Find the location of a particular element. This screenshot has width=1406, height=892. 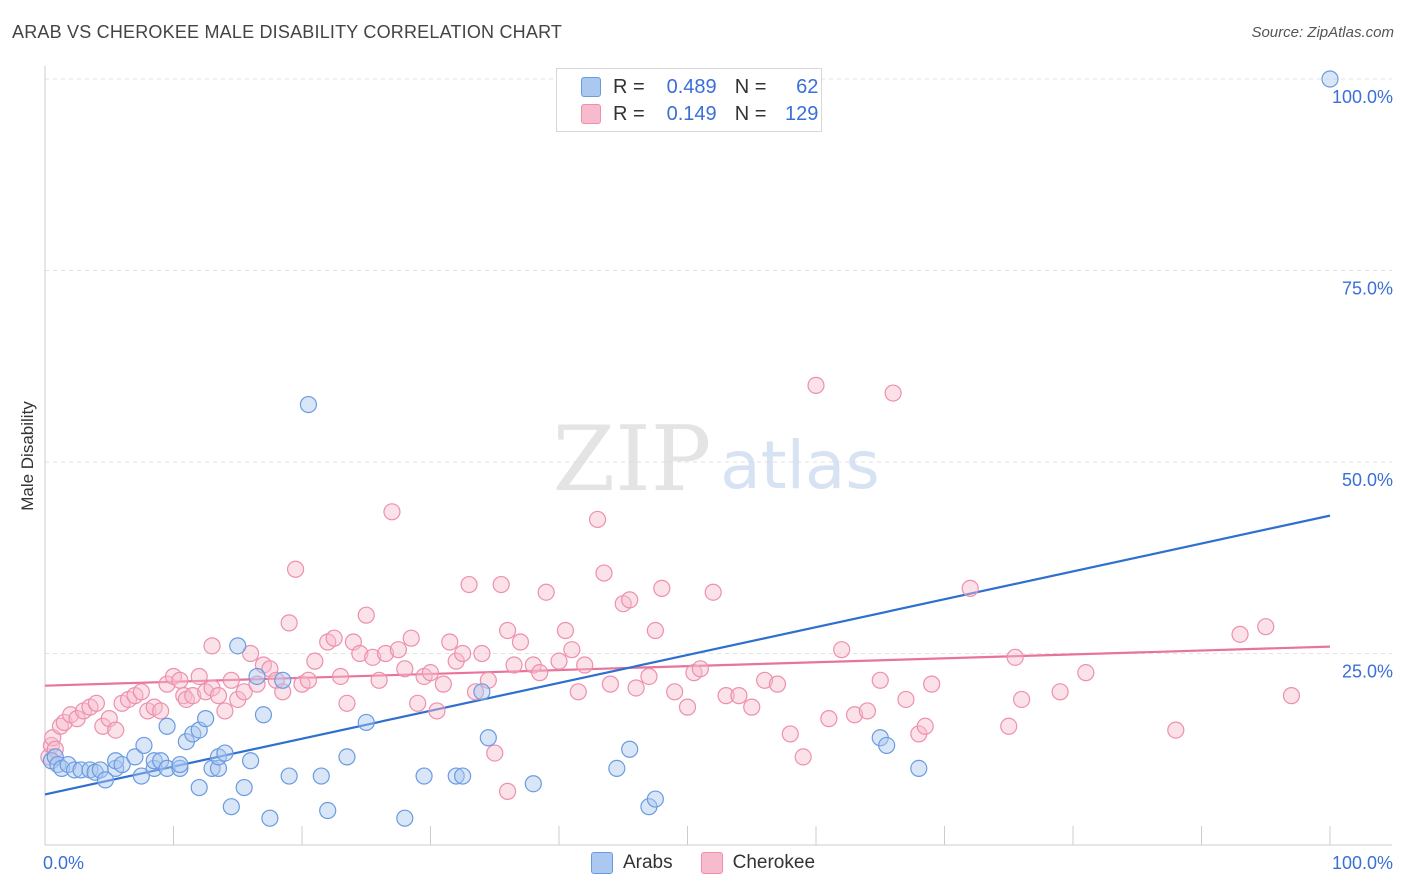

y-tick-label: 75.0% is located at coordinates (1367, 289).